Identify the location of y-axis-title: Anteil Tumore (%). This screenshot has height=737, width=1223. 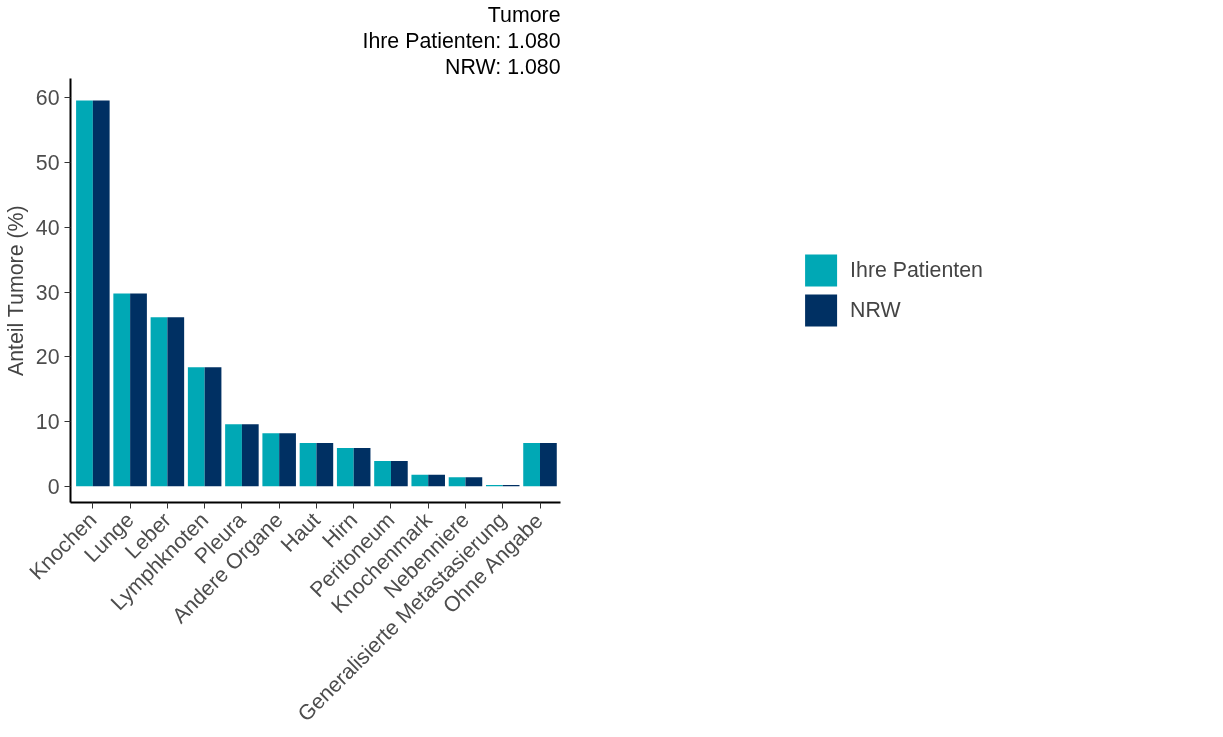
(15, 291).